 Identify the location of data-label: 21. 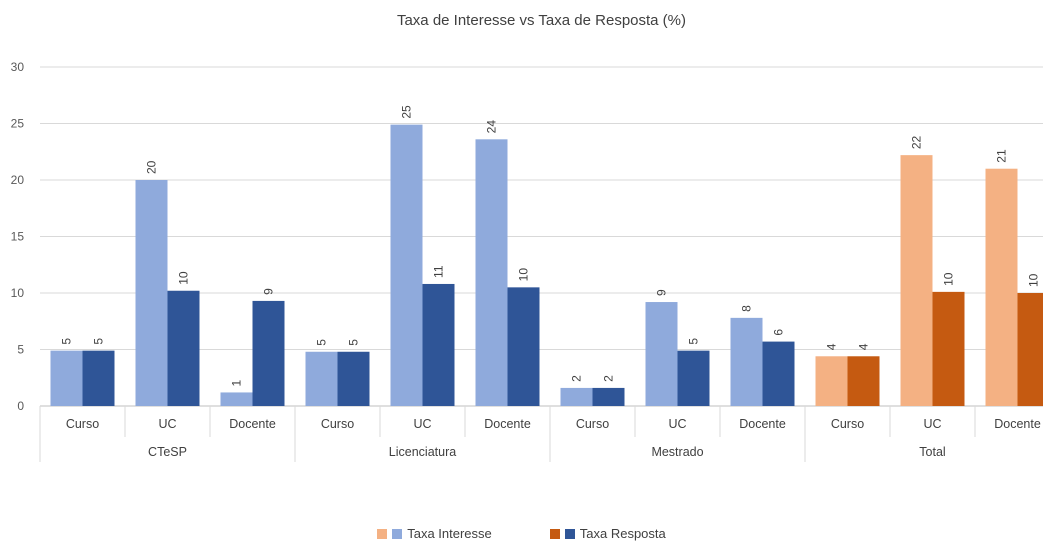
(1002, 156).